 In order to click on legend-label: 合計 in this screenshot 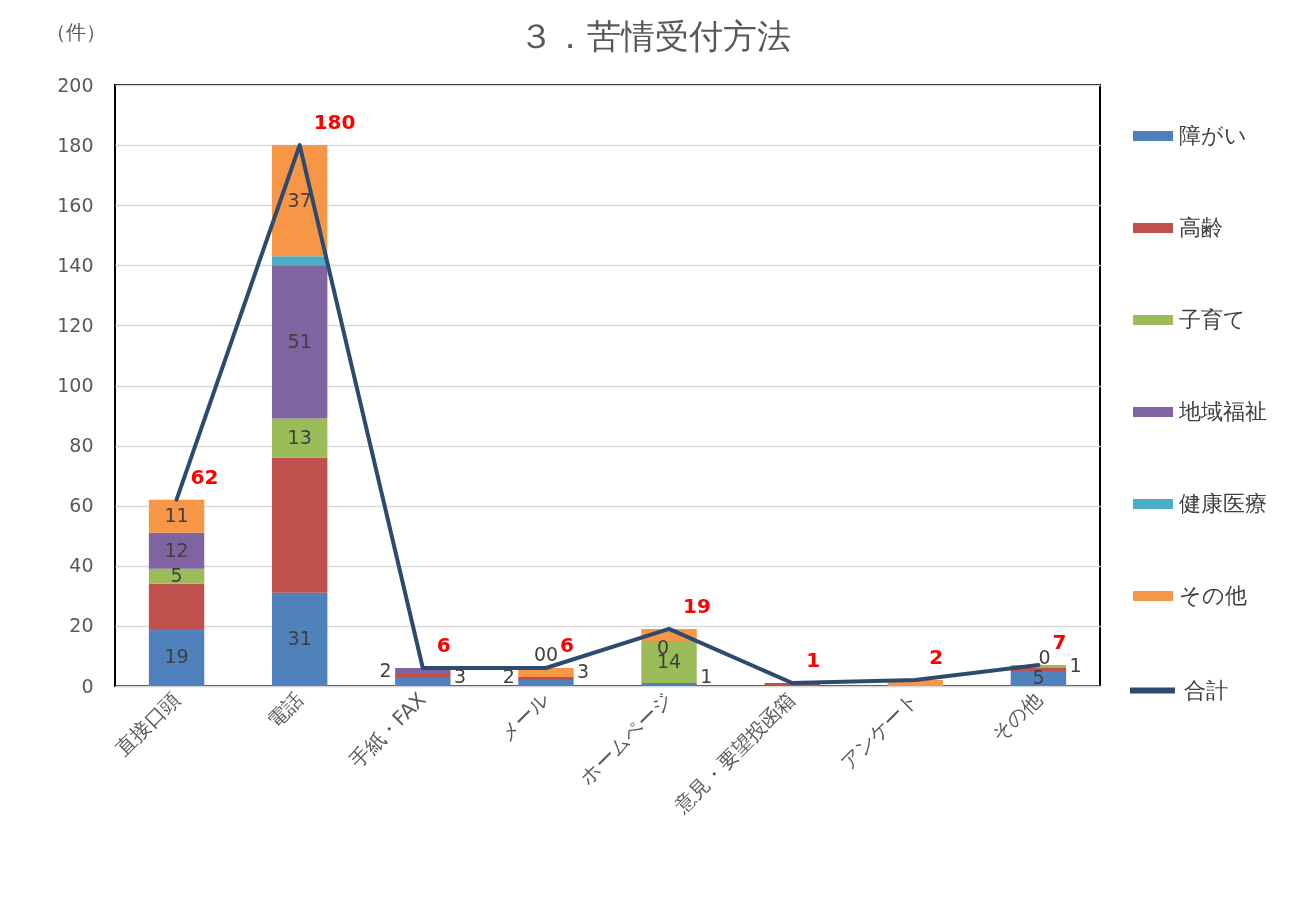, I will do `click(1206, 690)`.